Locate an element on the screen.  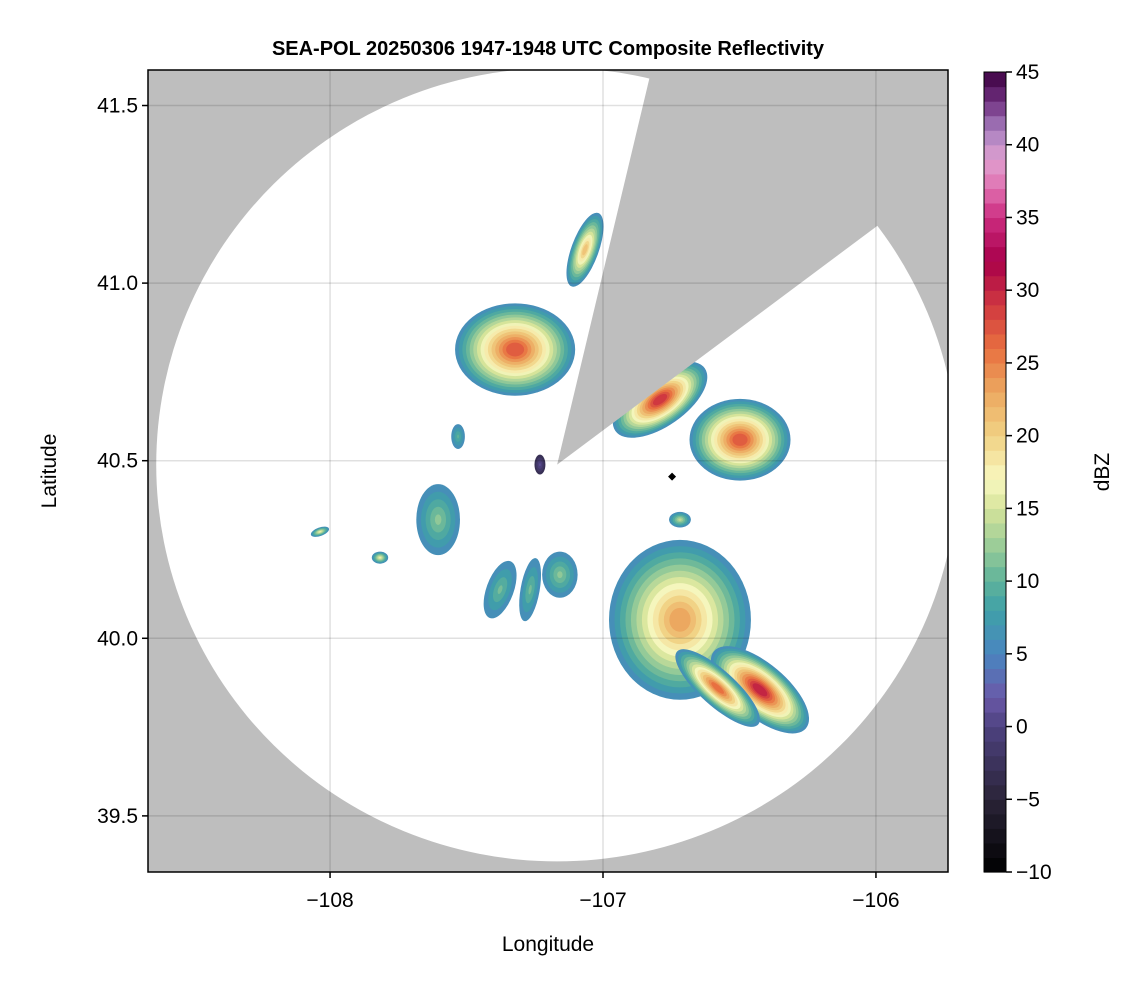
colorbar-tick-label: 45 is located at coordinates (1027, 72).